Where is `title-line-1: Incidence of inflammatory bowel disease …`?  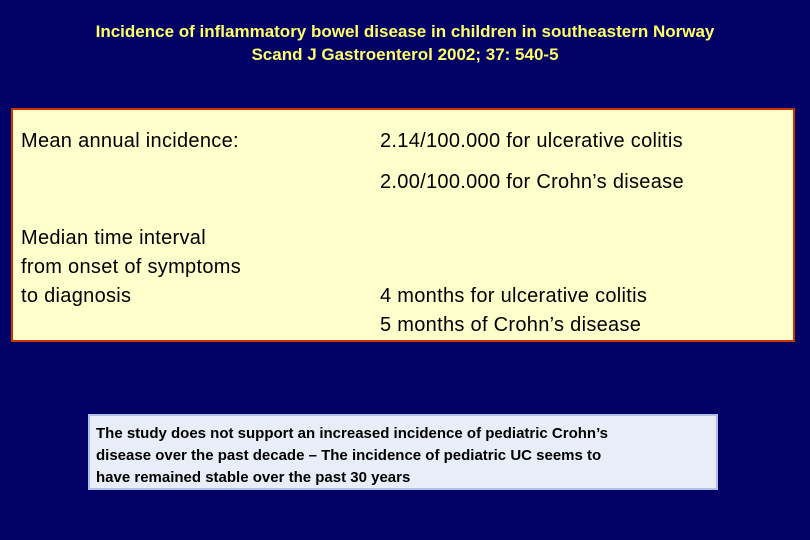
title-line-1: Incidence of inflammatory bowel disease … is located at coordinates (405, 31).